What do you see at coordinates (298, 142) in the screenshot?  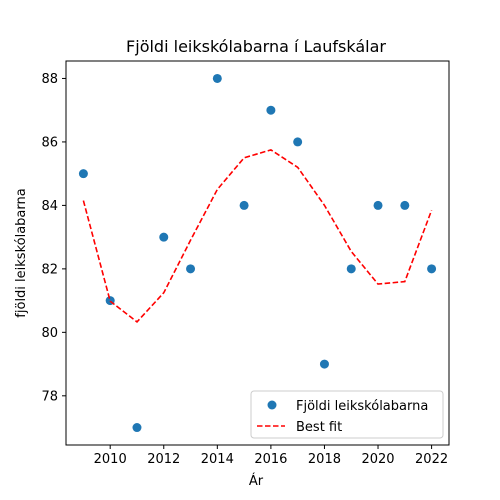 I see `data-point-2017` at bounding box center [298, 142].